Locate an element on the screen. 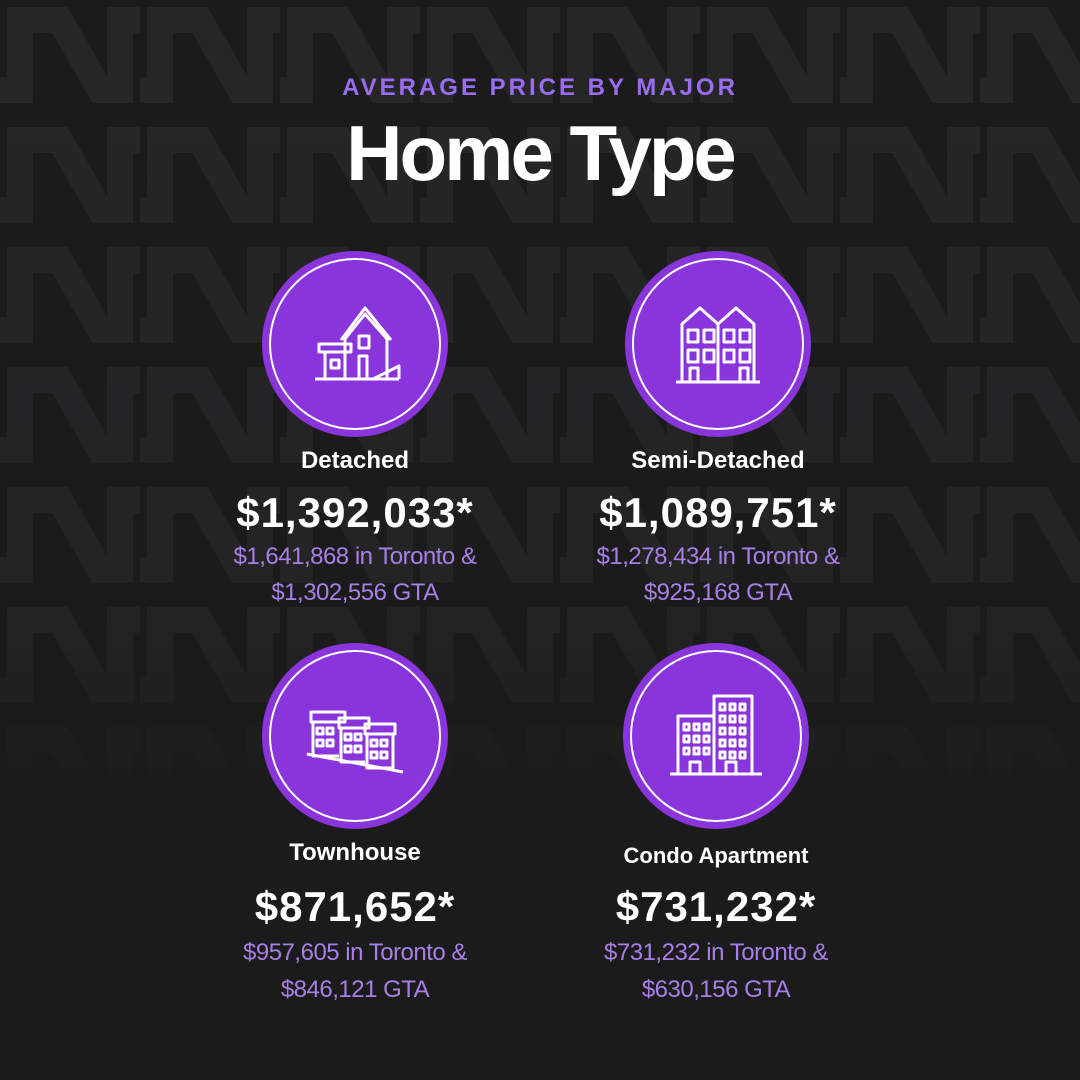 This screenshot has width=1080, height=1080. card-toronto-price: $1,278,434 in Toronto & is located at coordinates (718, 556).